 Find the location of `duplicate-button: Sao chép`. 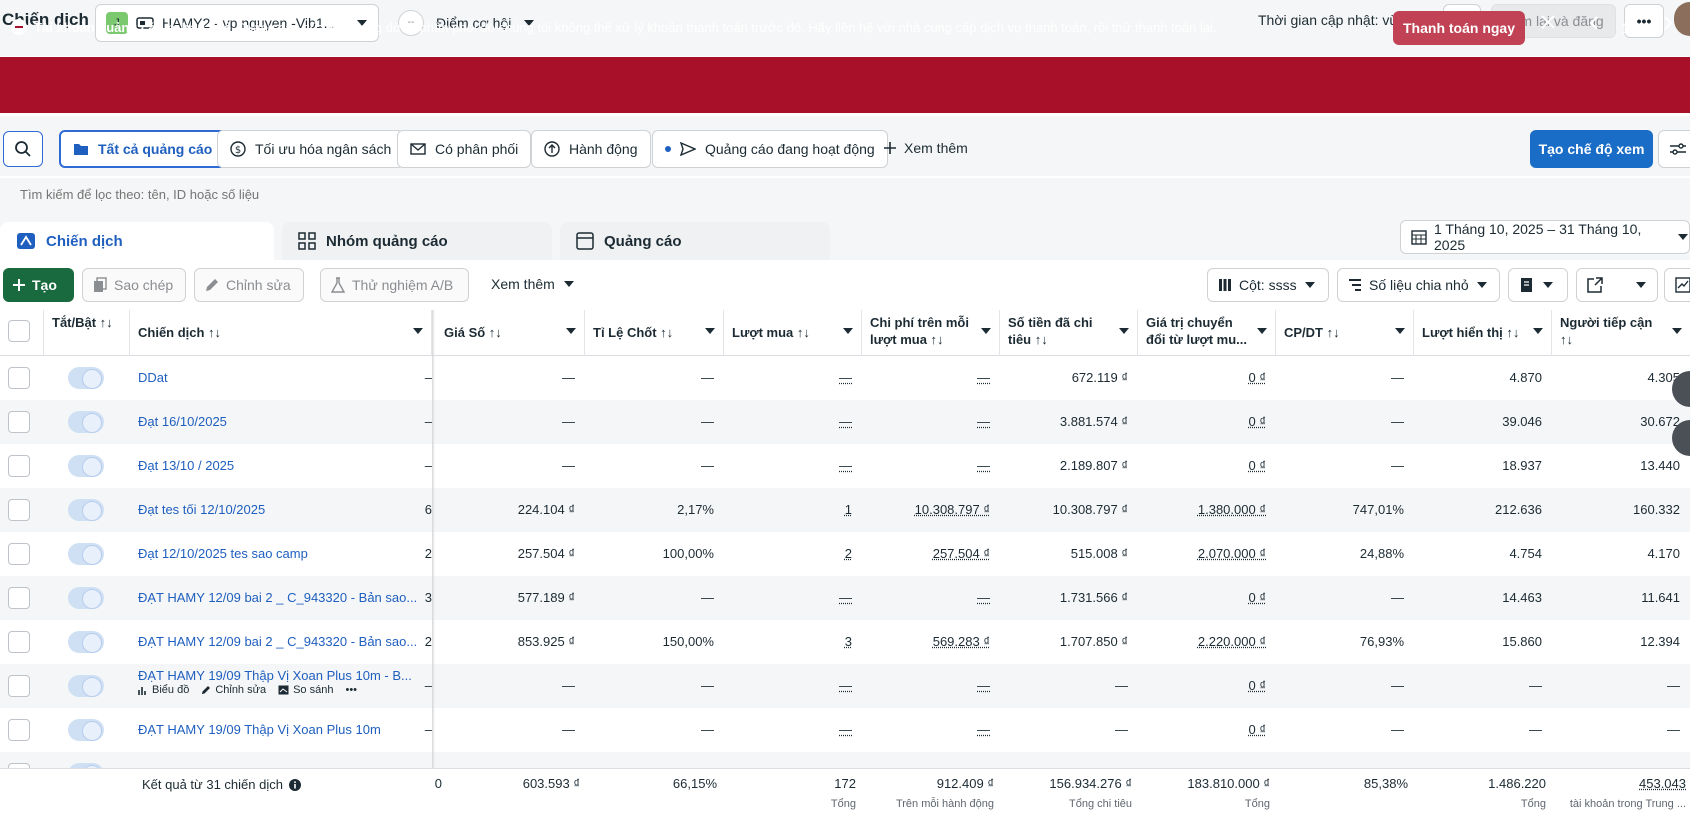

duplicate-button: Sao chép is located at coordinates (134, 285).